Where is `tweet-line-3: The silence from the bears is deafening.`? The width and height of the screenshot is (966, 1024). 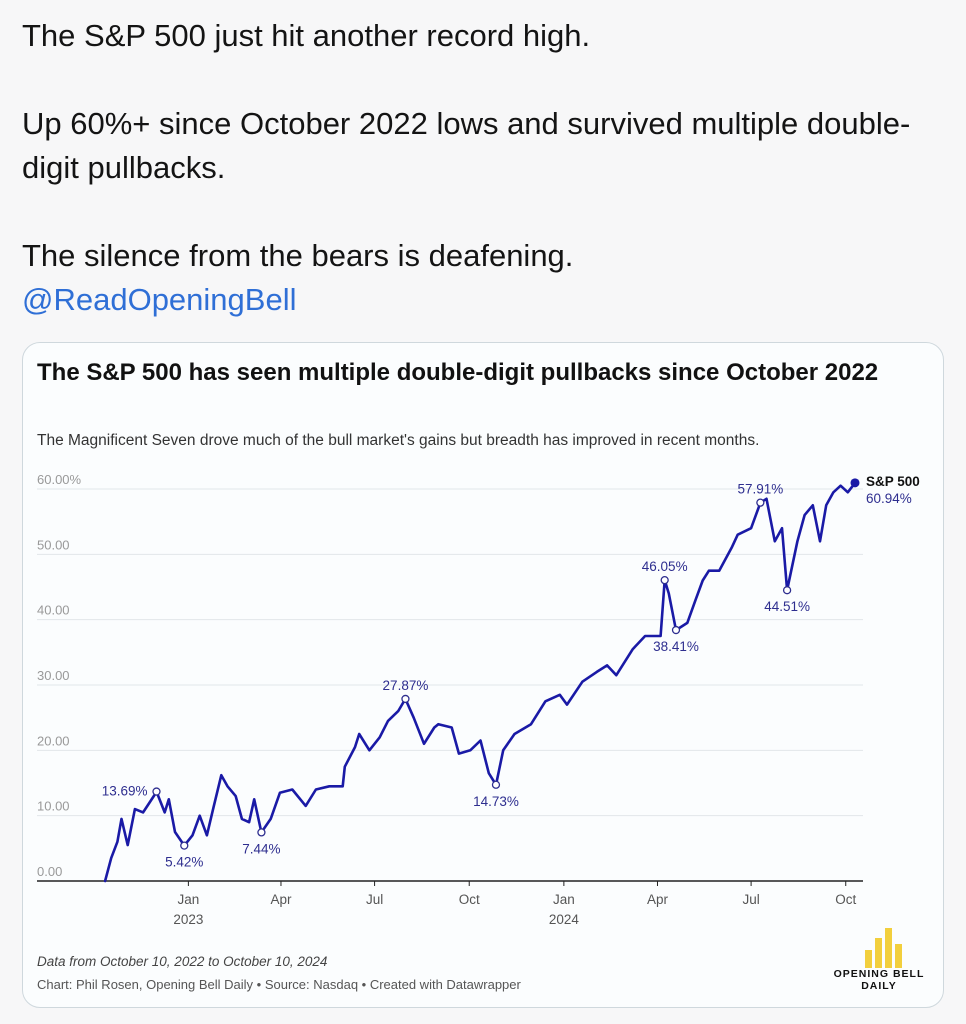
tweet-line-3: The silence from the bears is deafening. is located at coordinates (298, 255).